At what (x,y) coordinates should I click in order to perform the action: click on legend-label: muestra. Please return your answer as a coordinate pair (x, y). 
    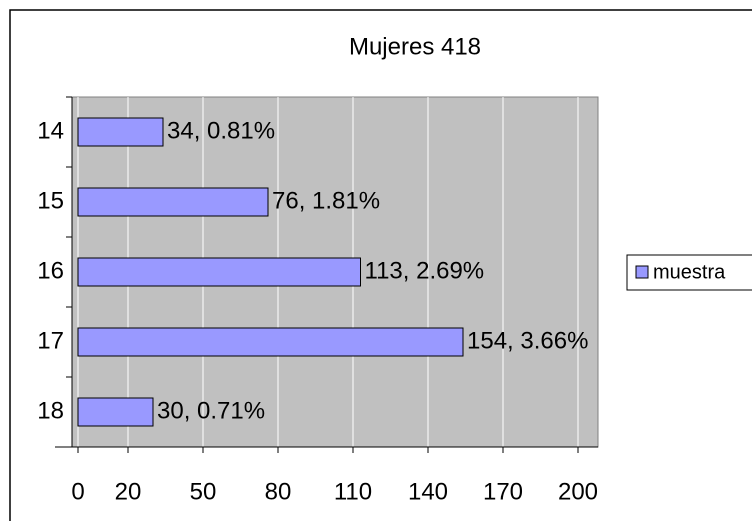
    Looking at the image, I should click on (689, 272).